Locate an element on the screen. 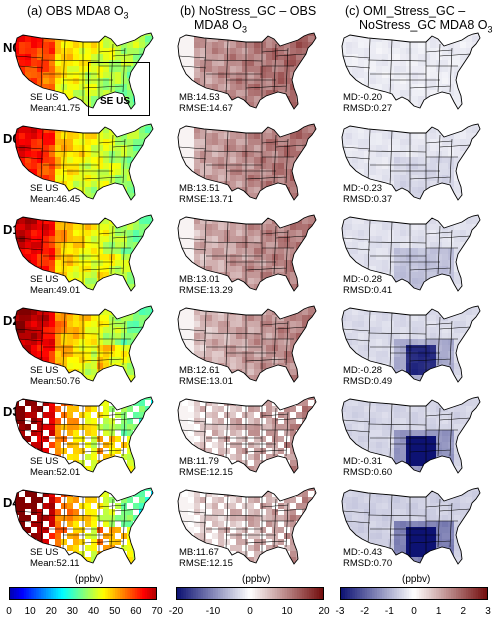  state-borders is located at coordinates (79, 161).